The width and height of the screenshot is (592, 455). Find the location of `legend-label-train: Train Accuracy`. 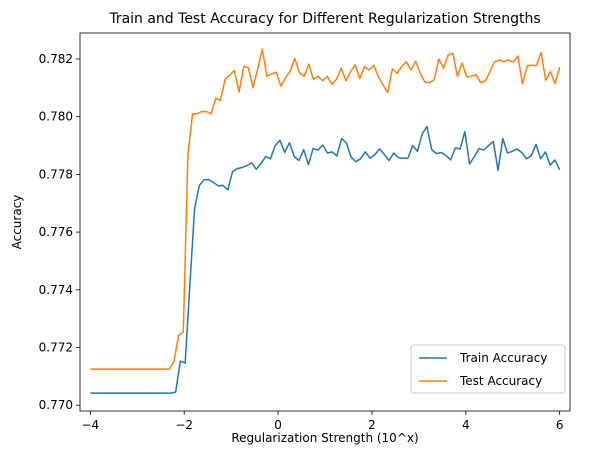

legend-label-train: Train Accuracy is located at coordinates (503, 358).